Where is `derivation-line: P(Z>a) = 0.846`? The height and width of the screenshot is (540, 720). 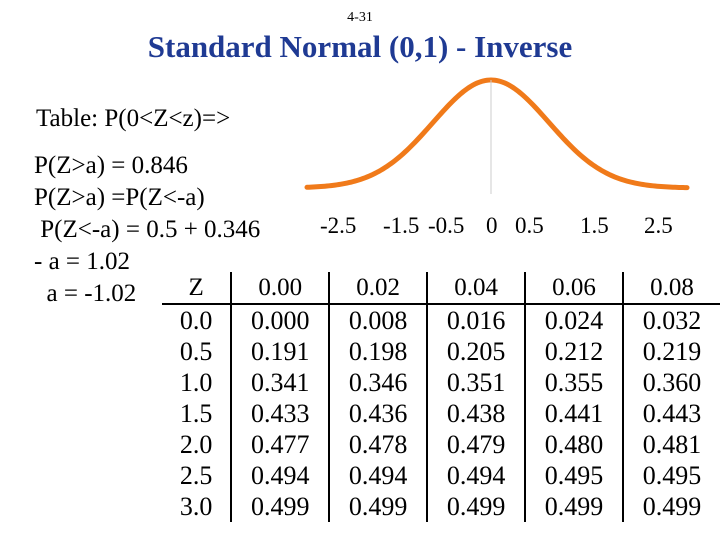 derivation-line: P(Z>a) = 0.846 is located at coordinates (111, 165).